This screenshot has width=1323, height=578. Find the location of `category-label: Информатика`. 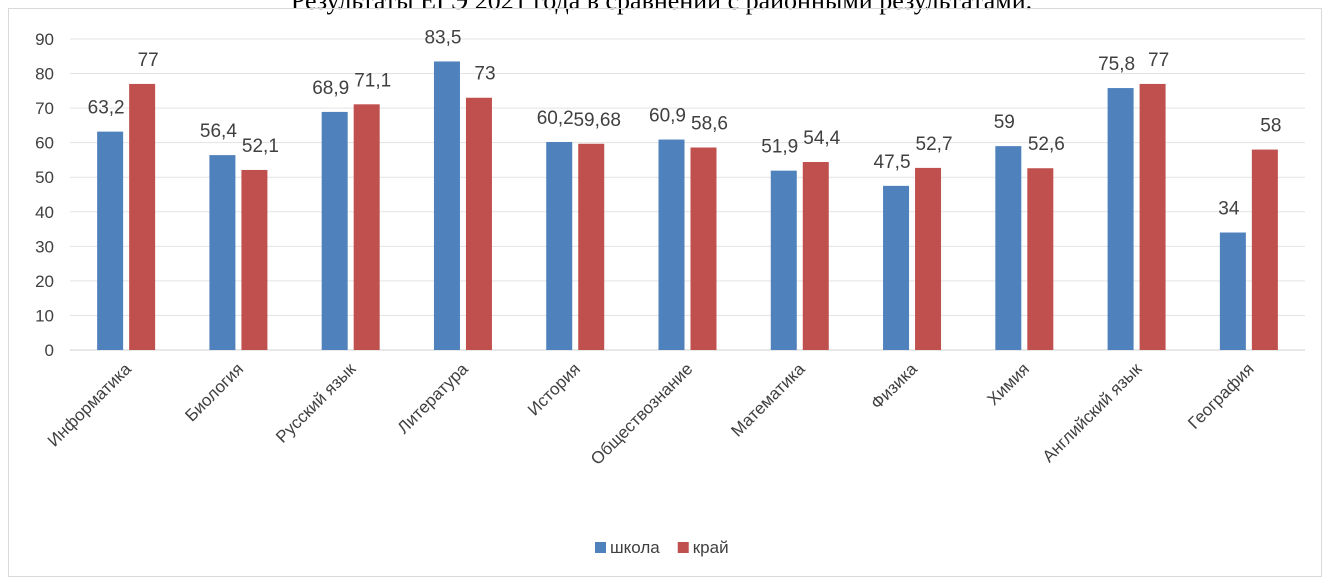

category-label: Информатика is located at coordinates (89, 404).